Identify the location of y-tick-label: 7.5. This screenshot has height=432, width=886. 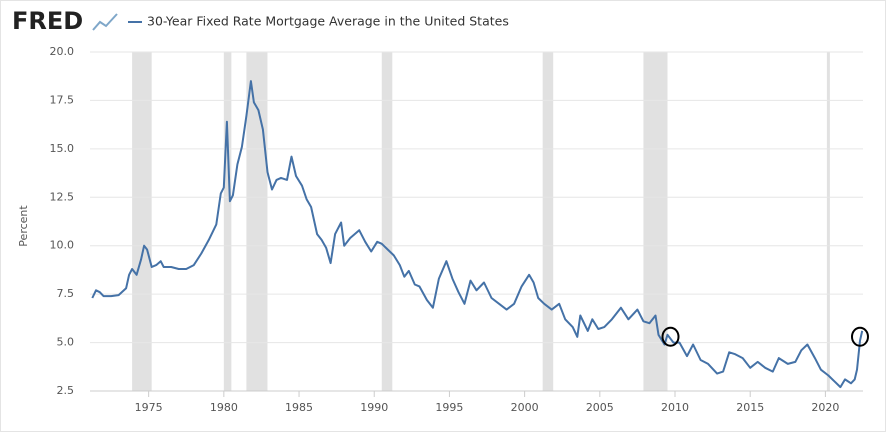
(66, 293).